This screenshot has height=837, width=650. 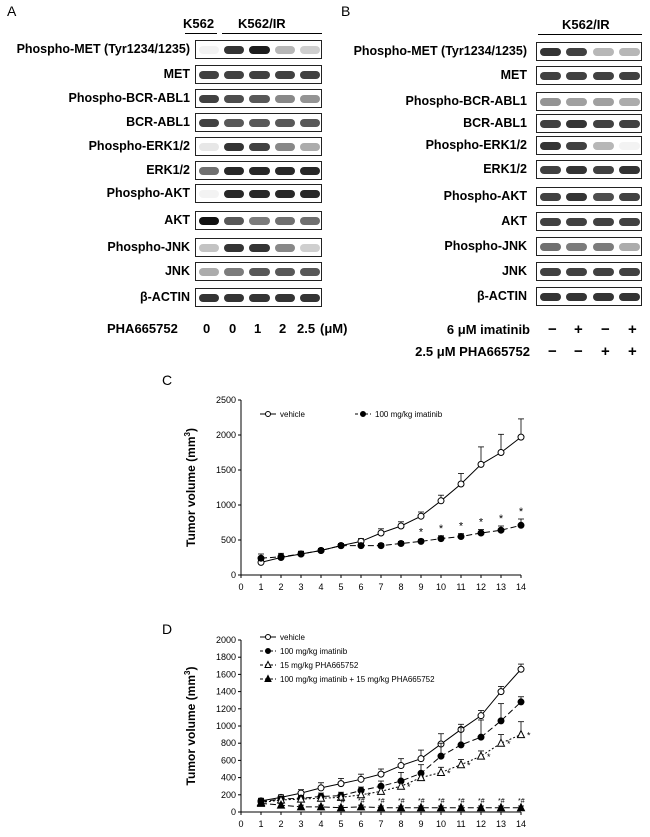 I want to click on x-tick-label: 3, so click(x=300, y=587).